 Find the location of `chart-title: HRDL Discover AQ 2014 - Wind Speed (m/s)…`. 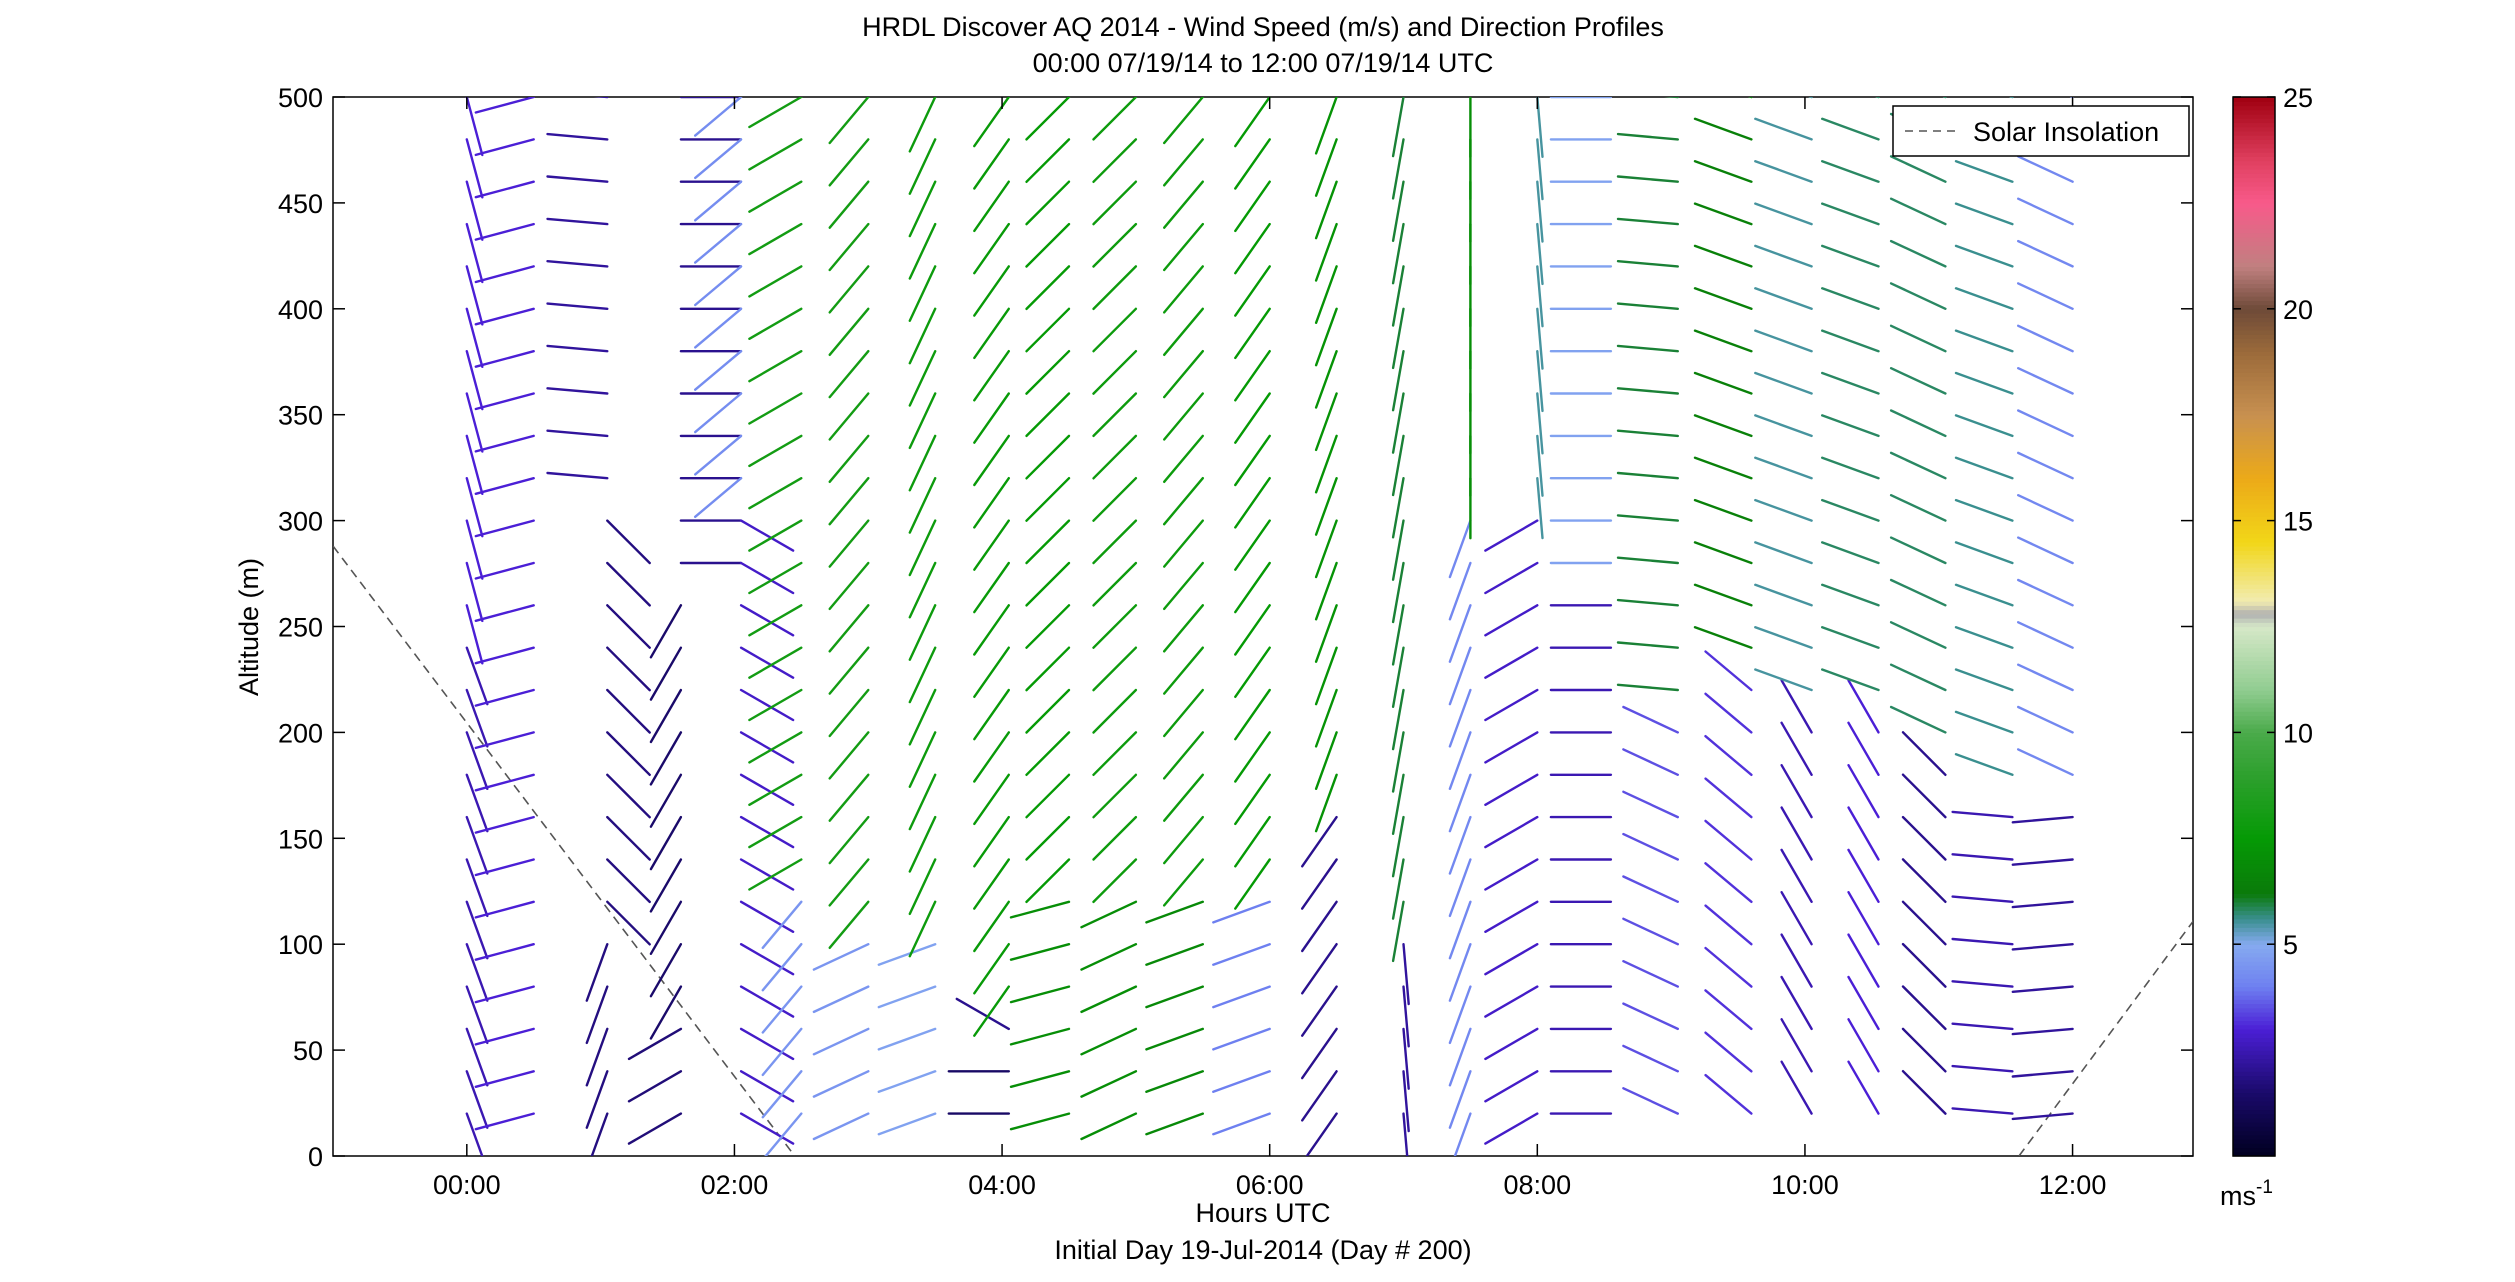

chart-title: HRDL Discover AQ 2014 - Wind Speed (m/s)… is located at coordinates (1263, 27).